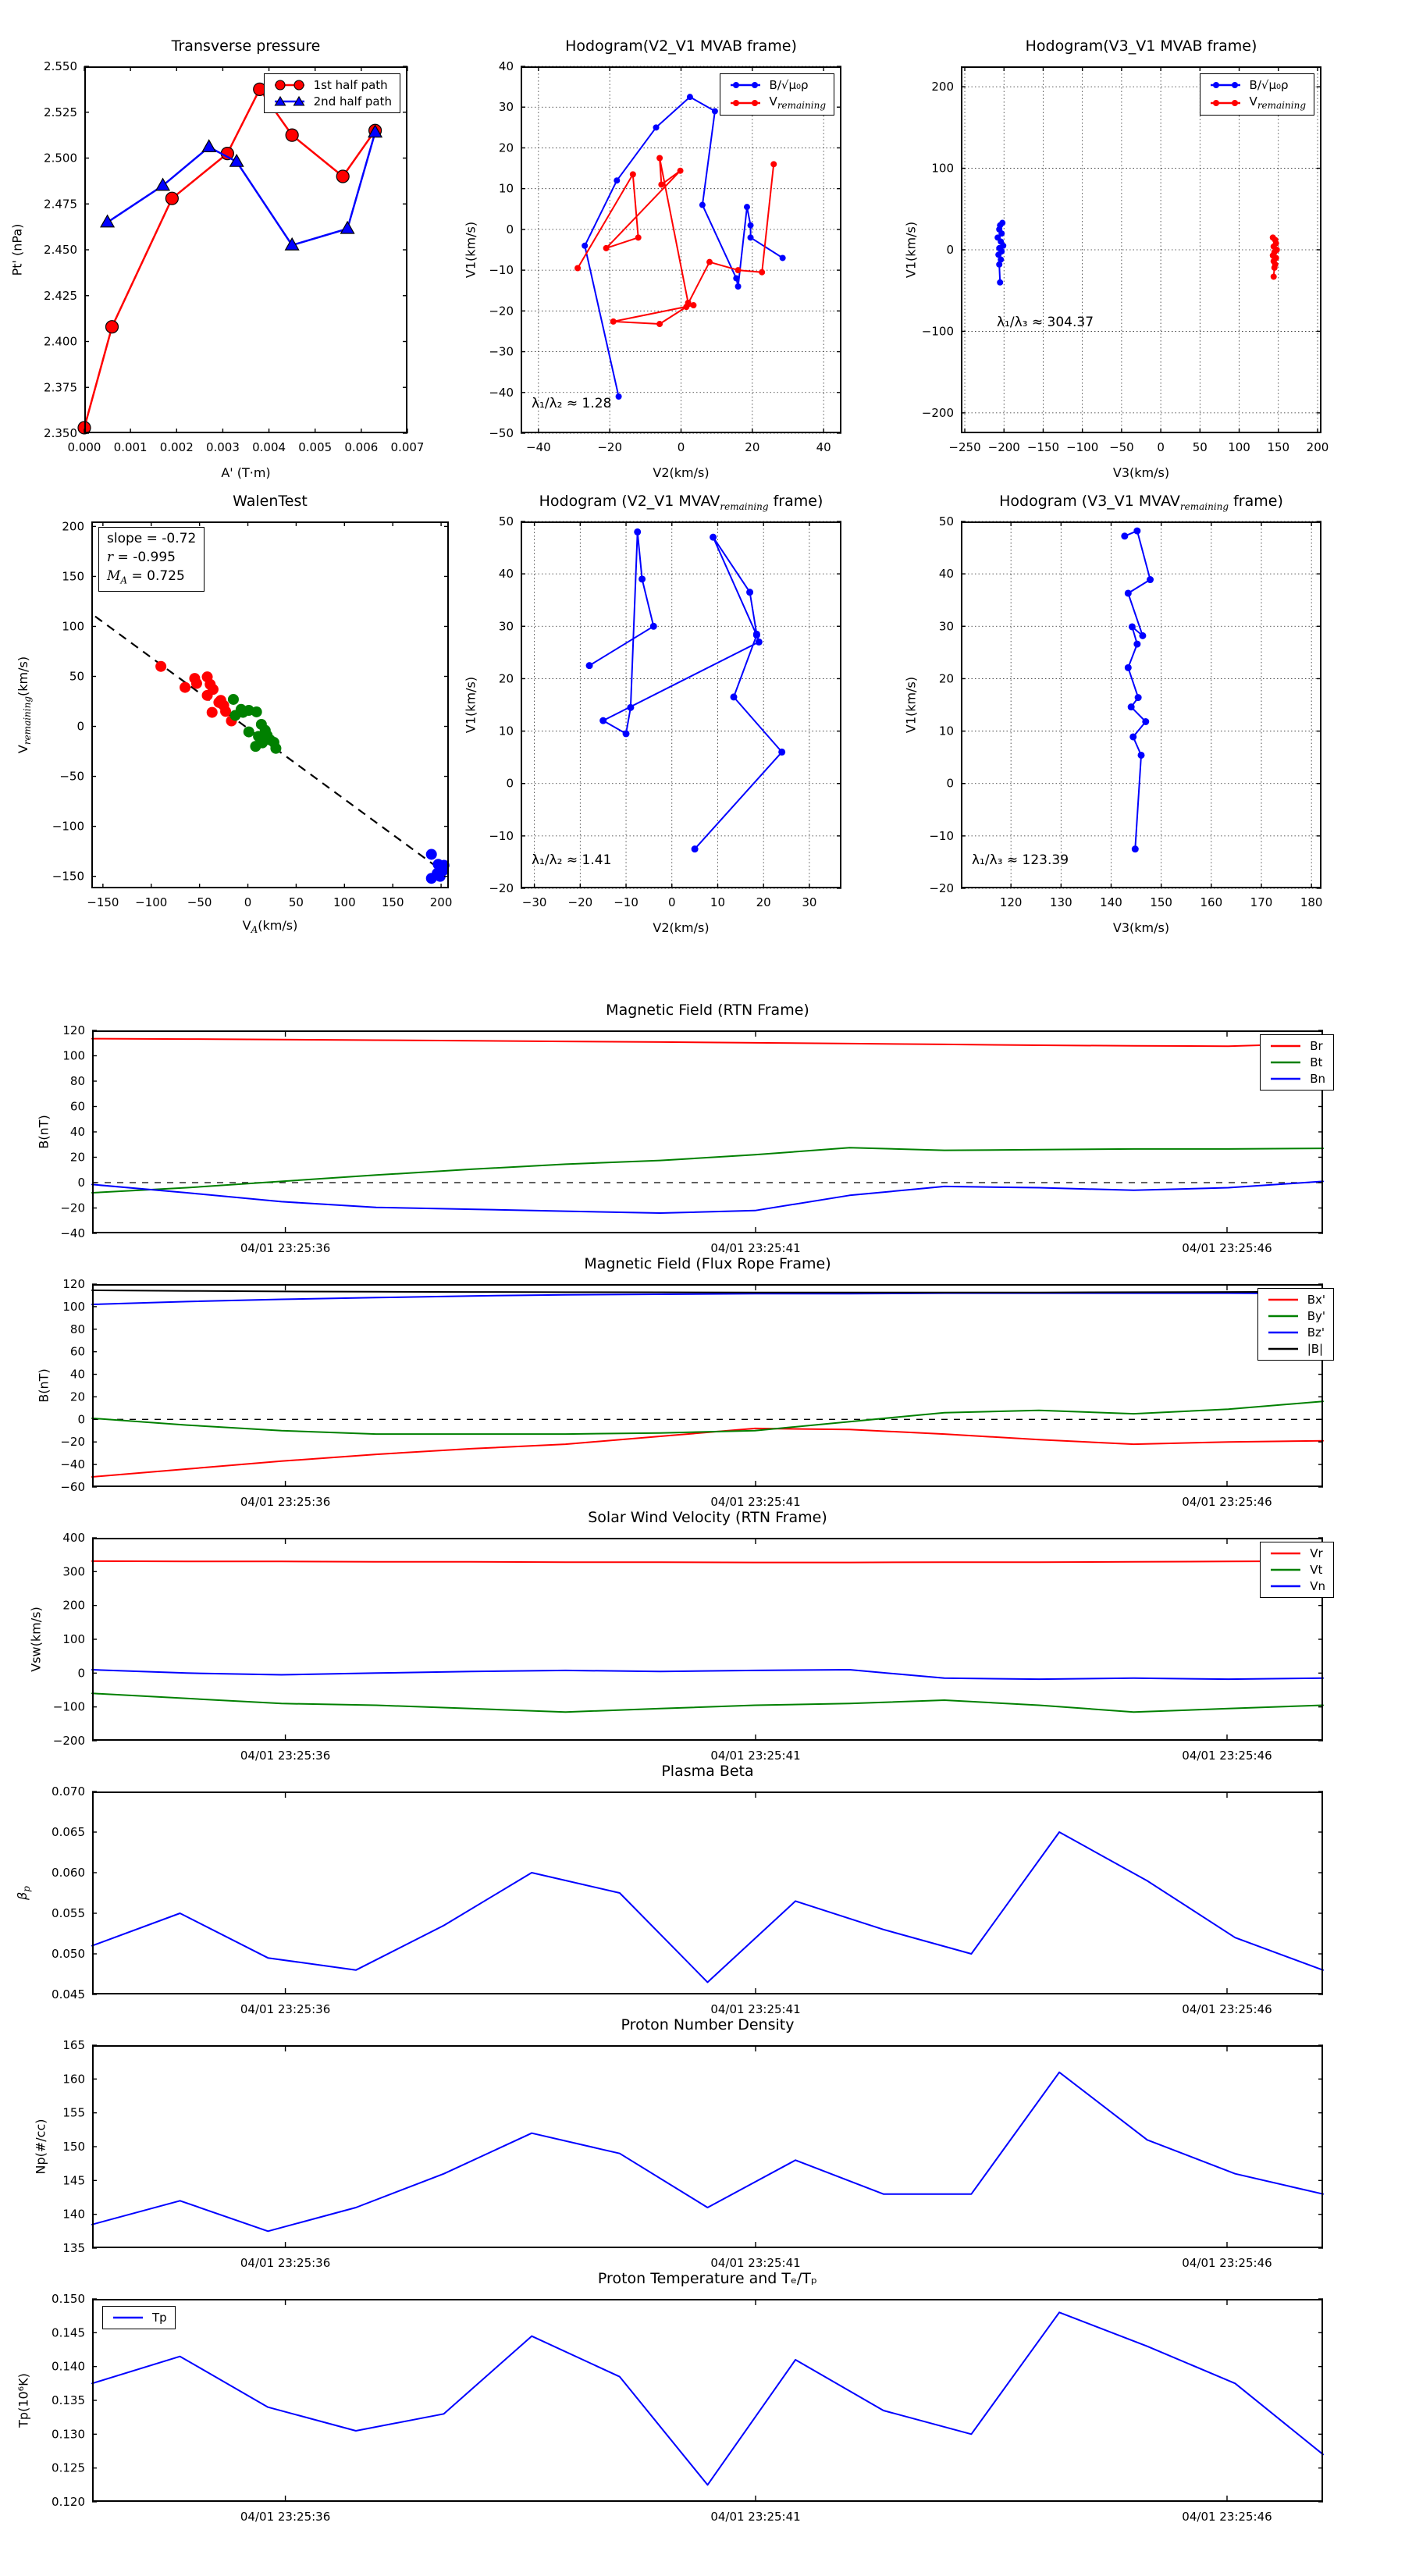 This screenshot has width=1405, height=2576. Describe the element at coordinates (315, 447) in the screenshot. I see `tick-label: 0.005` at that location.